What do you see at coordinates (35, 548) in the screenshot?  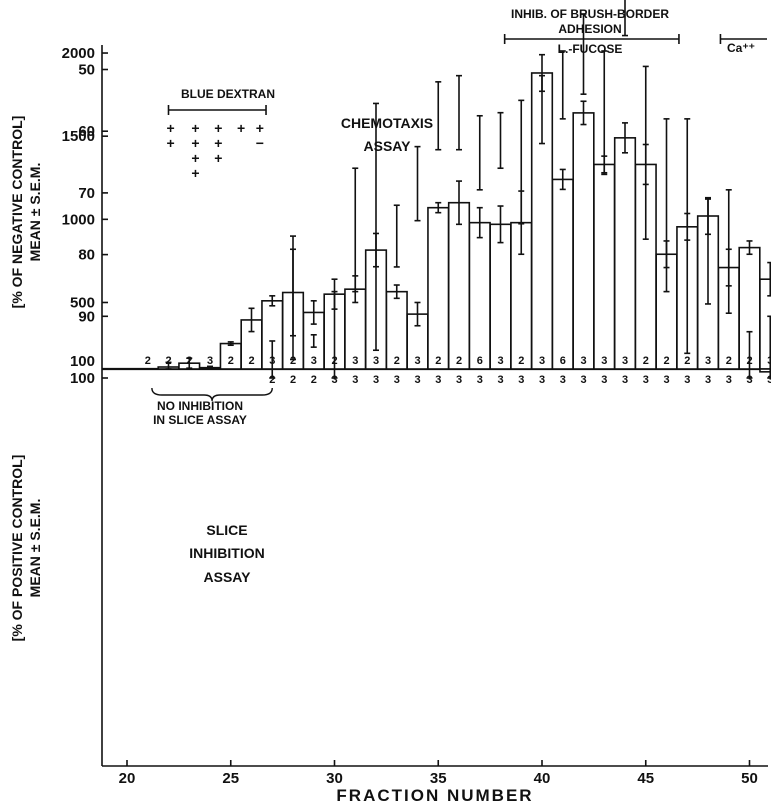 I see `bottom-y-label-line2: MEAN ± S.E.M.` at bounding box center [35, 548].